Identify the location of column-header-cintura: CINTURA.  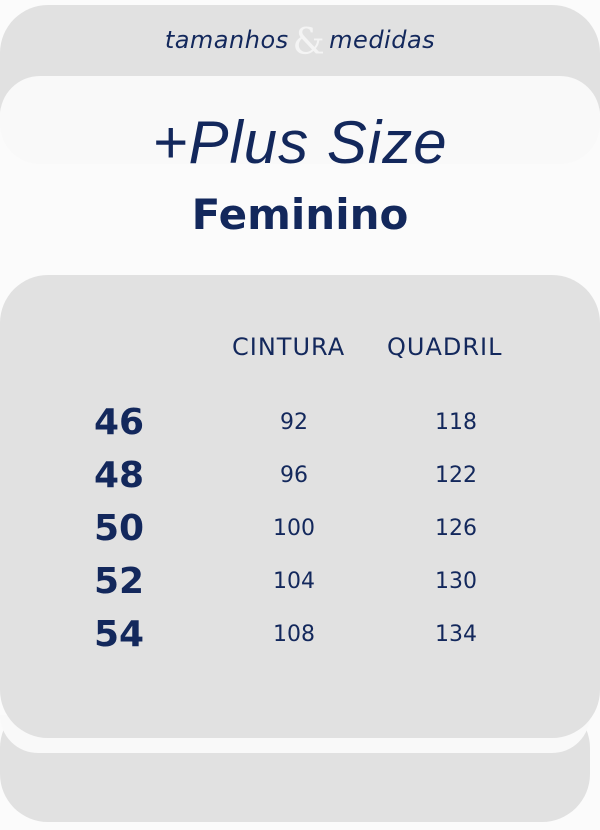
(289, 347).